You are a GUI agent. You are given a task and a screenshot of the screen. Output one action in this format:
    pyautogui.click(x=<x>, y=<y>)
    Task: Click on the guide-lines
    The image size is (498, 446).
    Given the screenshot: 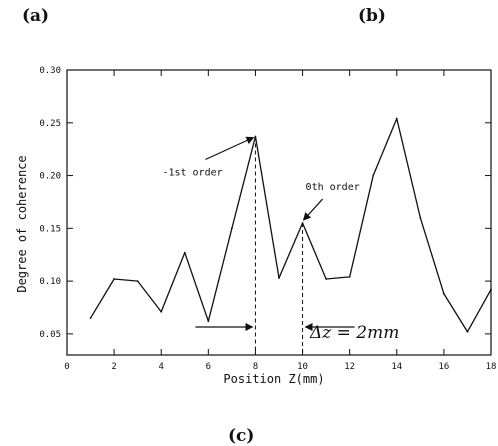 What is the action you would take?
    pyautogui.click(x=279, y=245)
    